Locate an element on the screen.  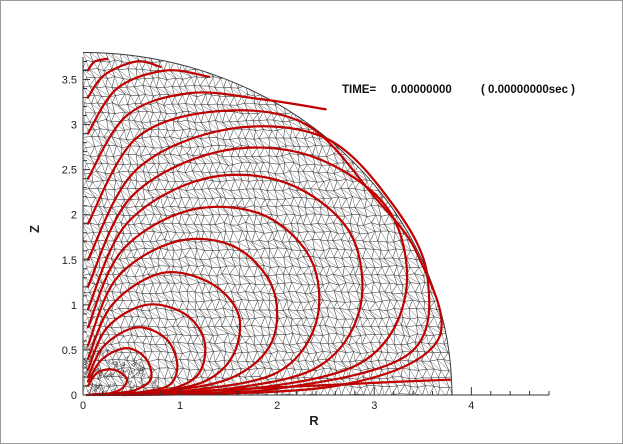
y-tick-label: 2 is located at coordinates (74, 216).